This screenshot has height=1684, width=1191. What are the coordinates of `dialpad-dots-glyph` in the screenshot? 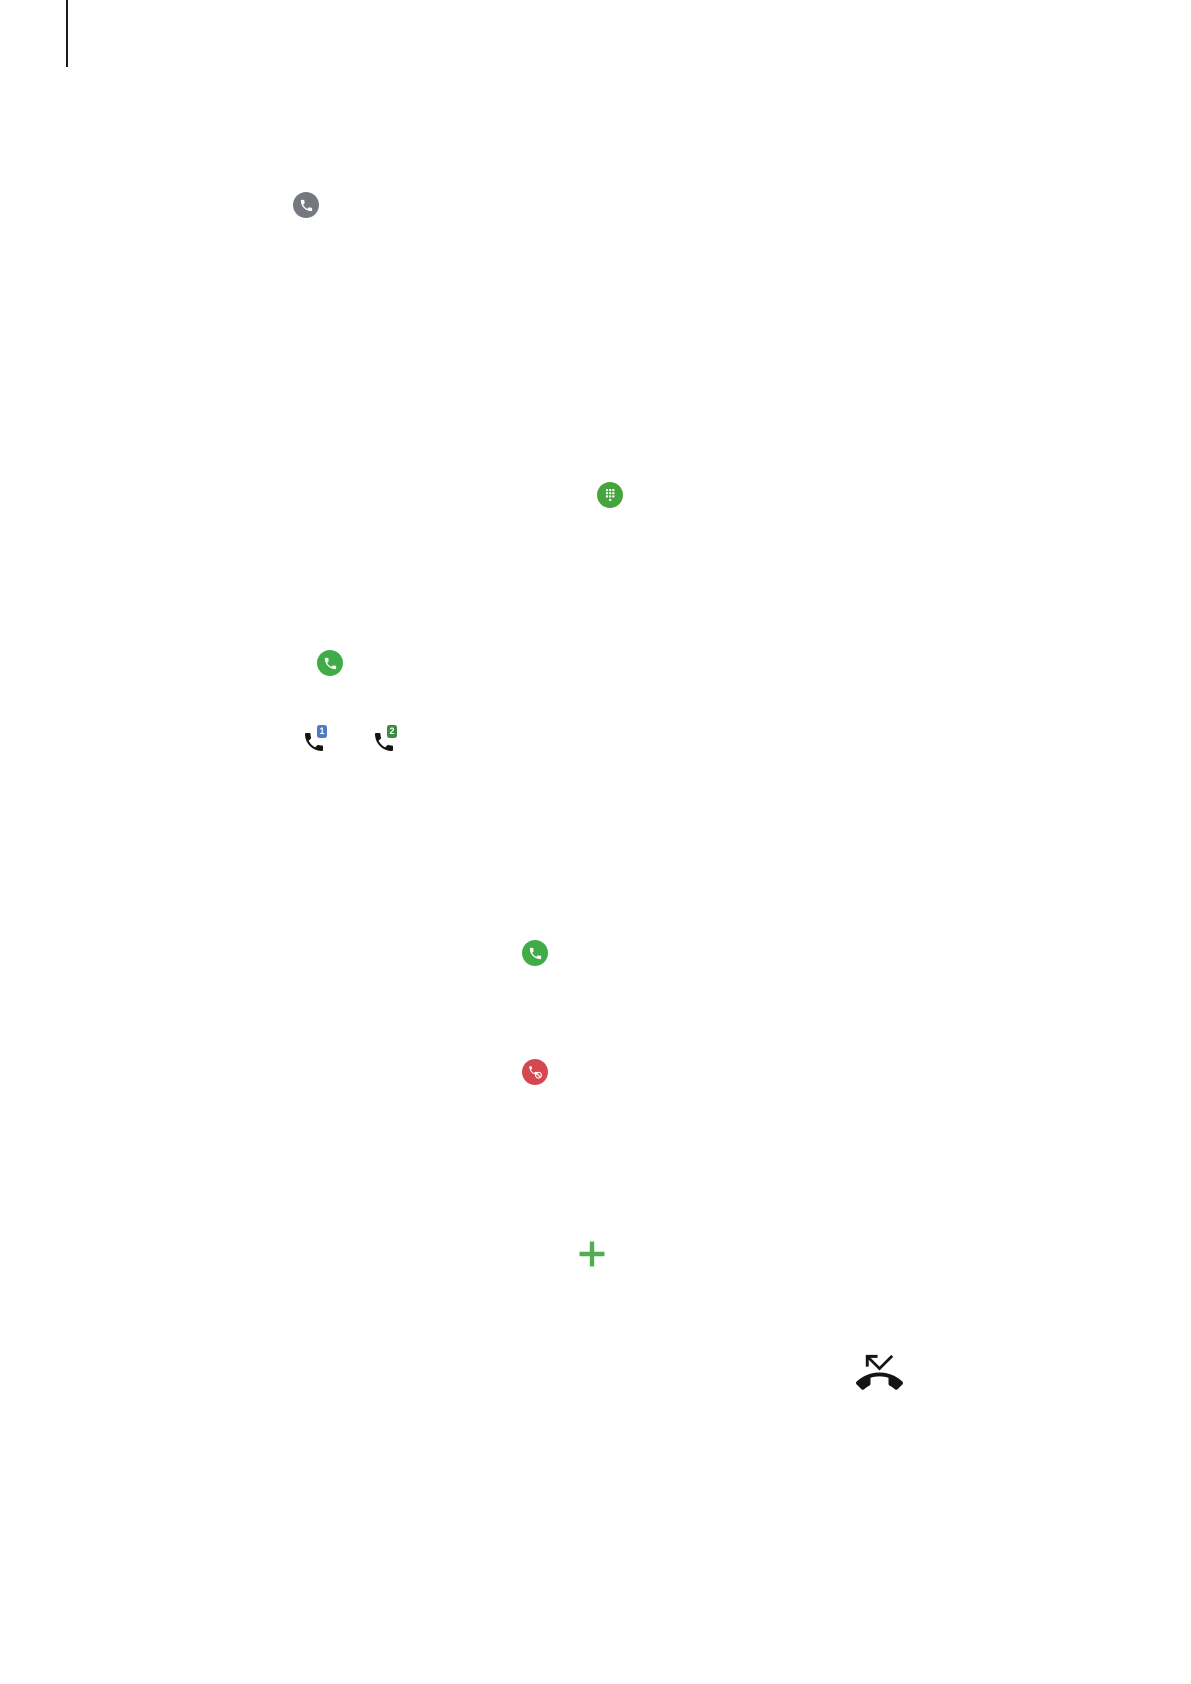 It's located at (609, 494).